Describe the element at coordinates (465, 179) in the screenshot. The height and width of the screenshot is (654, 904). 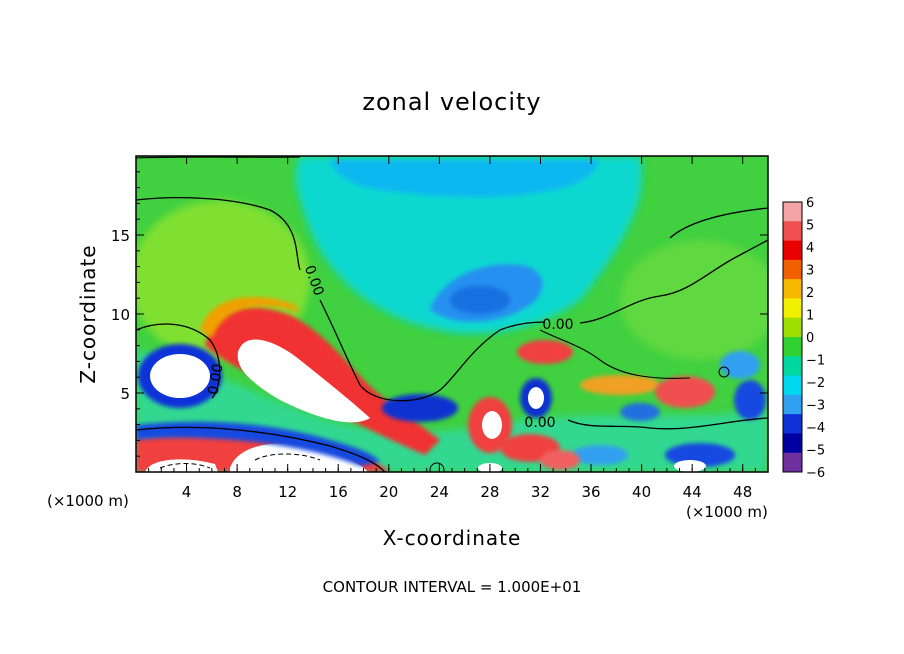
I see `heat-region-cyan-strong` at that location.